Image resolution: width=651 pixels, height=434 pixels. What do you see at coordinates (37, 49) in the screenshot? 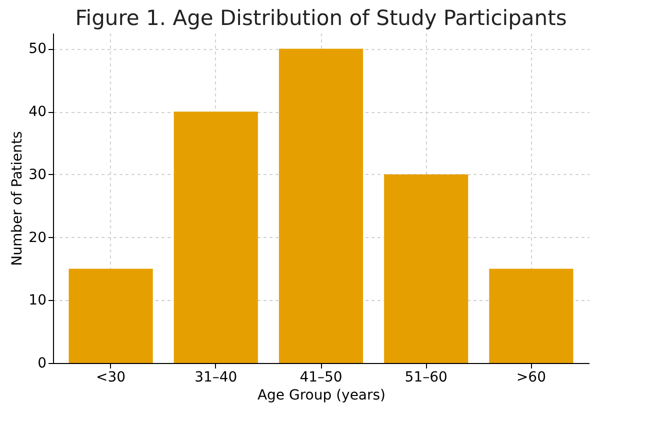
I see `y-tick-label: 50` at bounding box center [37, 49].